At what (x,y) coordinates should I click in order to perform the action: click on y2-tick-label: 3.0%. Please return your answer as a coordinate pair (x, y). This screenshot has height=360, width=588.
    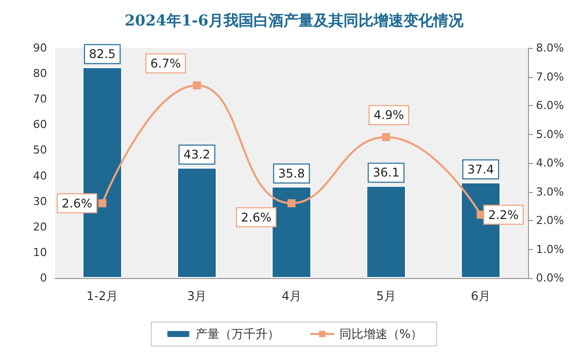
    Looking at the image, I should click on (550, 191).